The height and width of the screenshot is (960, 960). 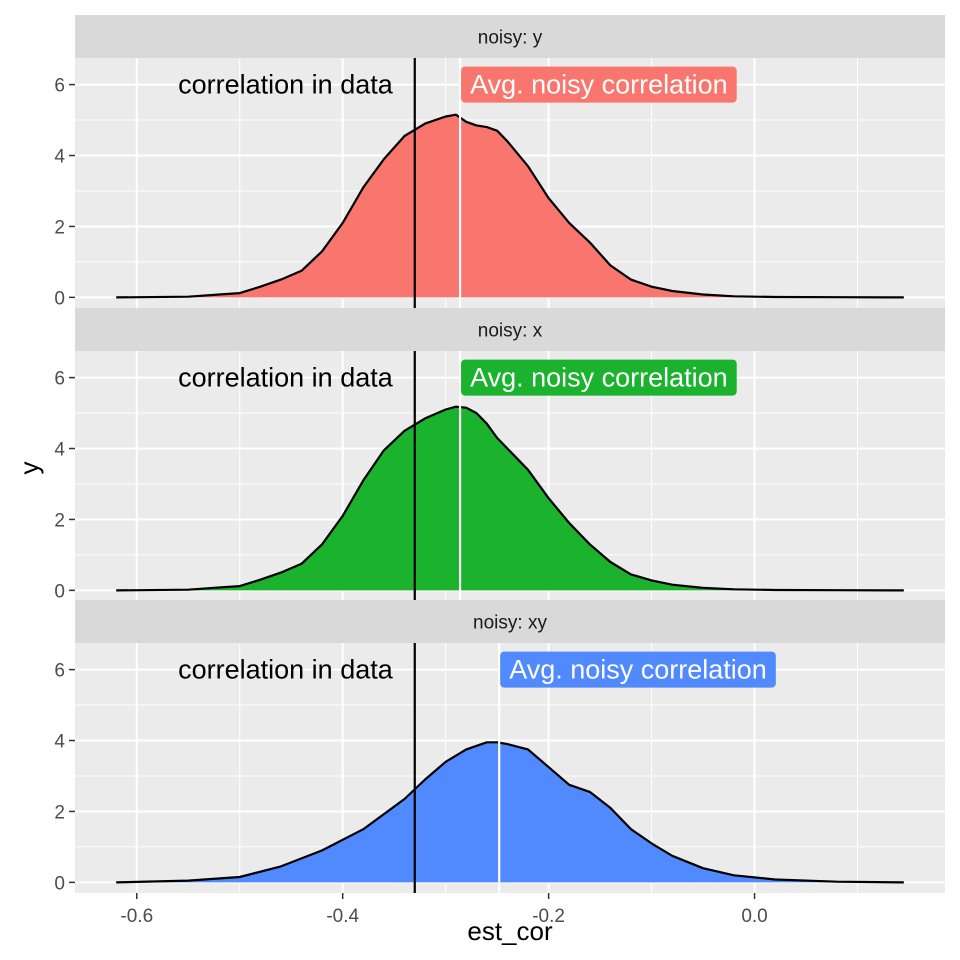 I want to click on density-outline, so click(x=510, y=812).